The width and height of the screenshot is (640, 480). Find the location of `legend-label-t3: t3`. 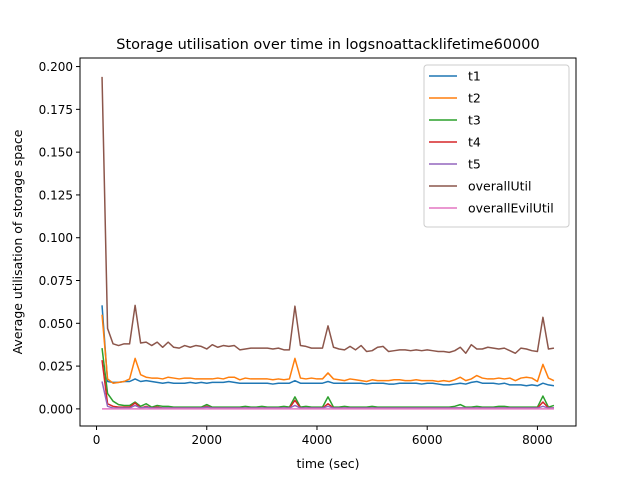

legend-label-t3: t3 is located at coordinates (474, 120).